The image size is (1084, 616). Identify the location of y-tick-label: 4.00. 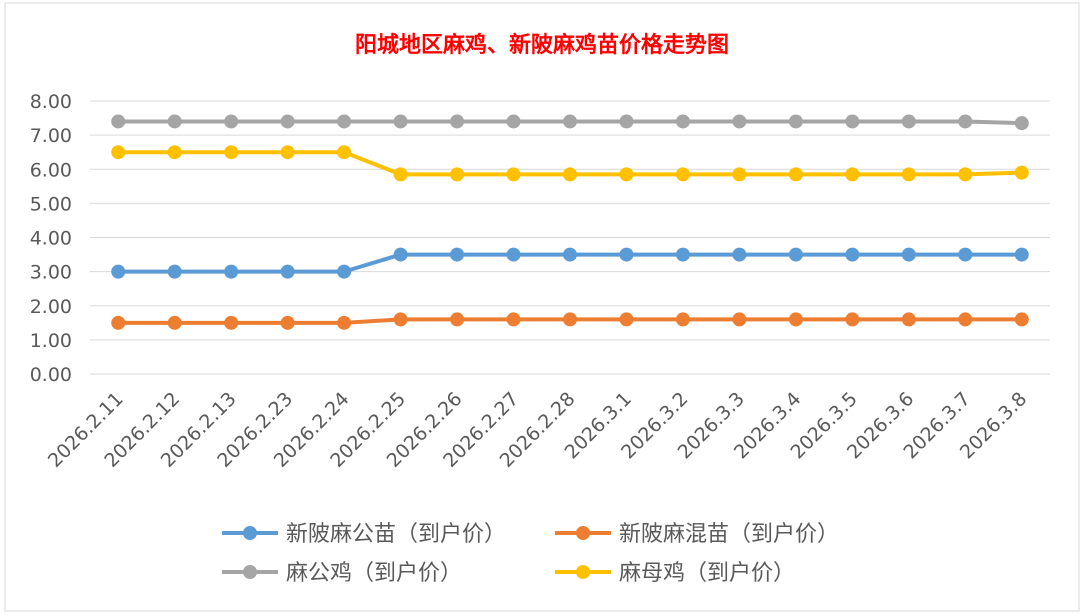
(51, 239).